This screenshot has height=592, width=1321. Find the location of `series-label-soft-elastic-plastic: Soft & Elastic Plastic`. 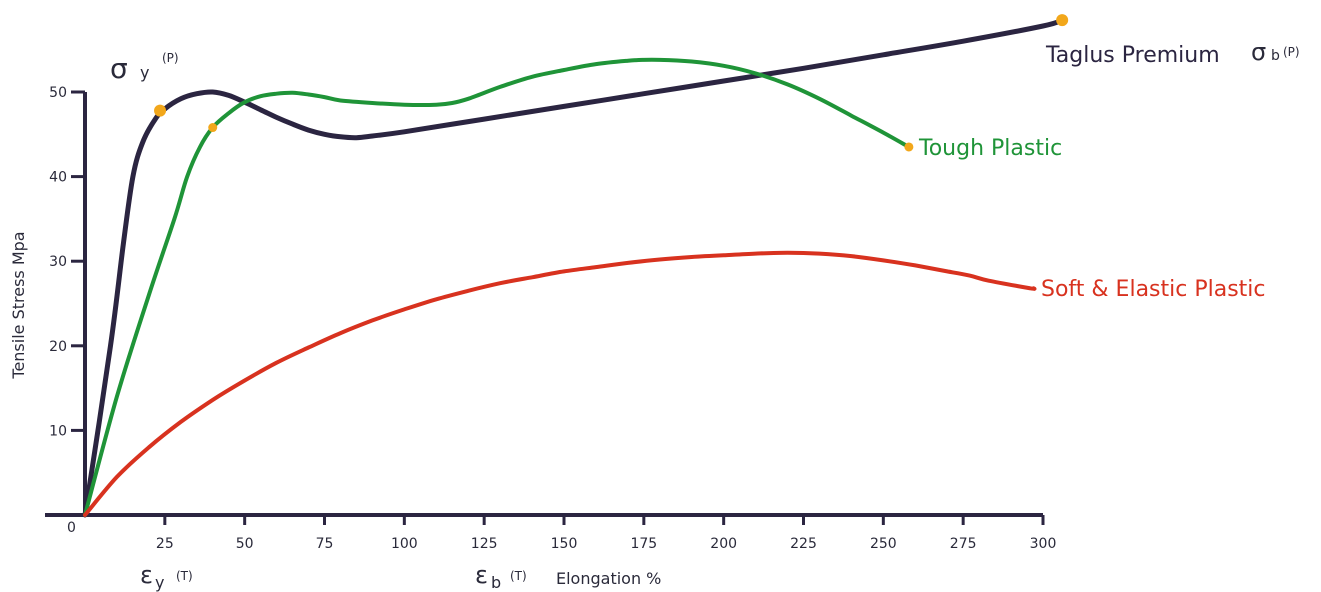

series-label-soft-elastic-plastic: Soft & Elastic Plastic is located at coordinates (1153, 289).